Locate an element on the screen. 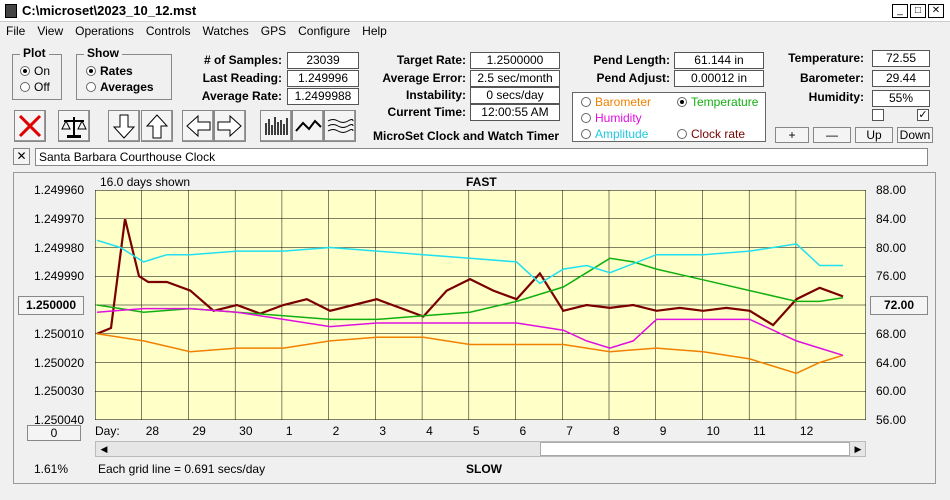 Image resolution: width=950 pixels, height=500 pixels. barometer-field: 29.44 is located at coordinates (901, 78).